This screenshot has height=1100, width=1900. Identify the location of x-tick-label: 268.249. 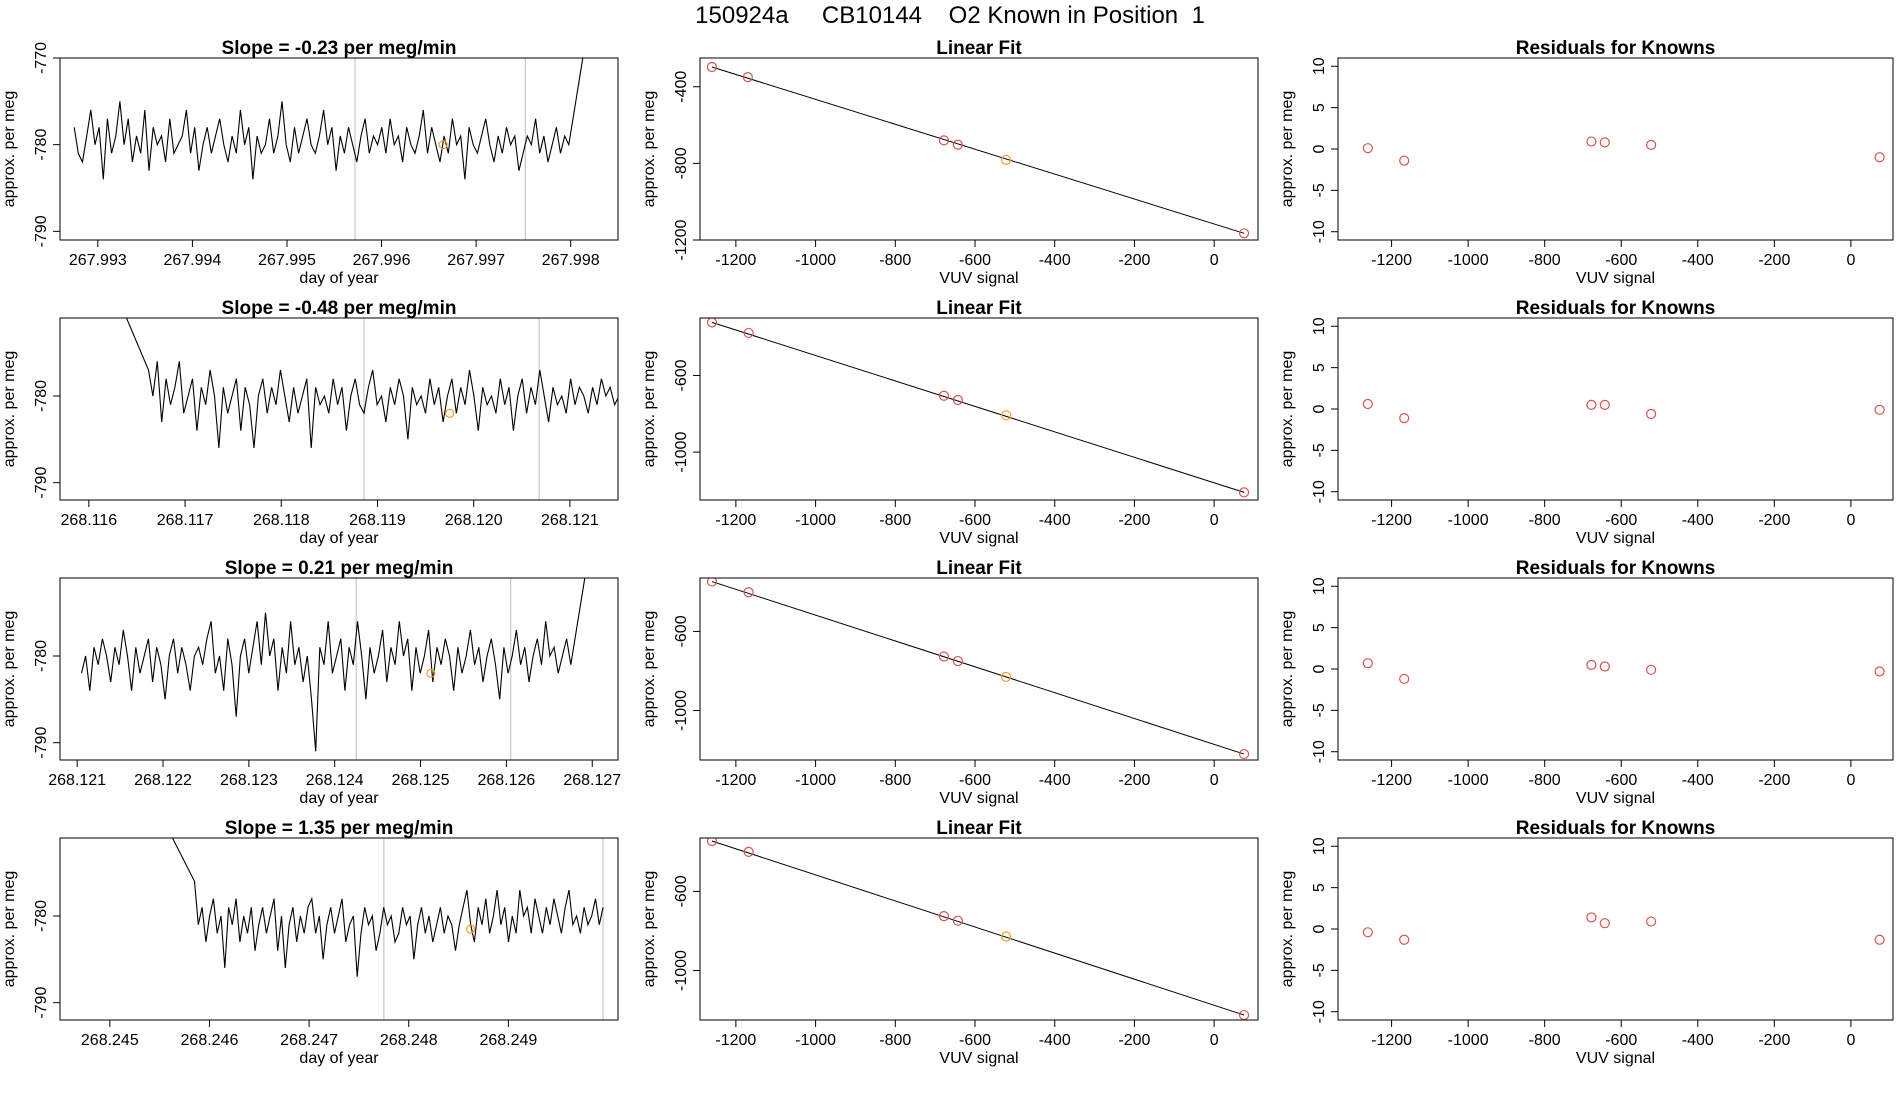
(508, 1040).